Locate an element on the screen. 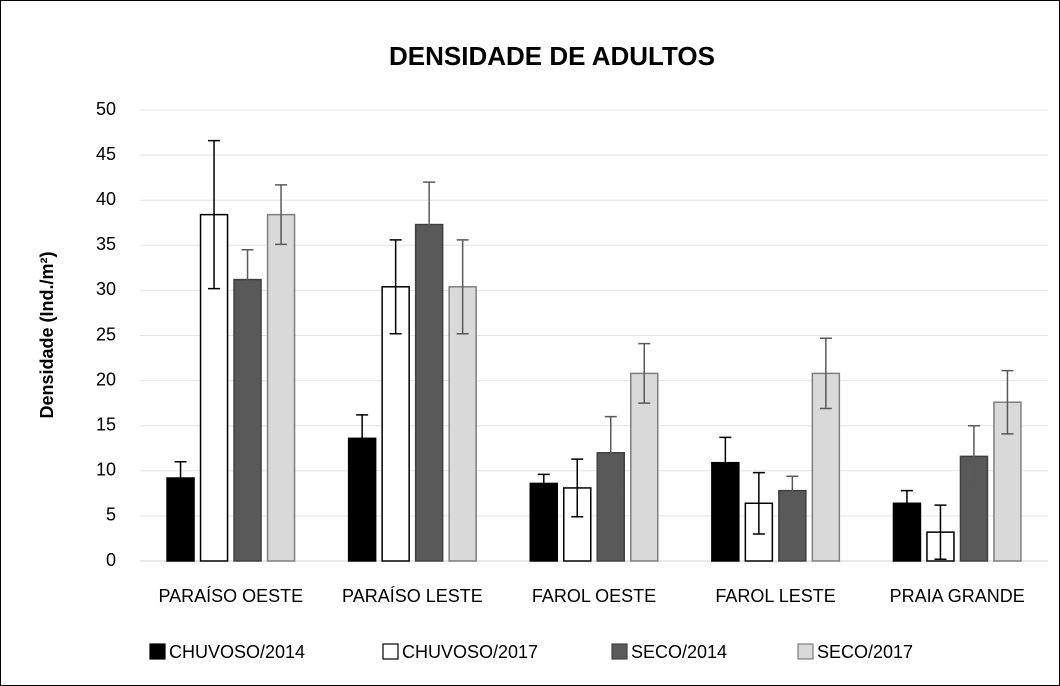 The width and height of the screenshot is (1060, 686). x-tick-label: FAROL LESTE is located at coordinates (775, 596).